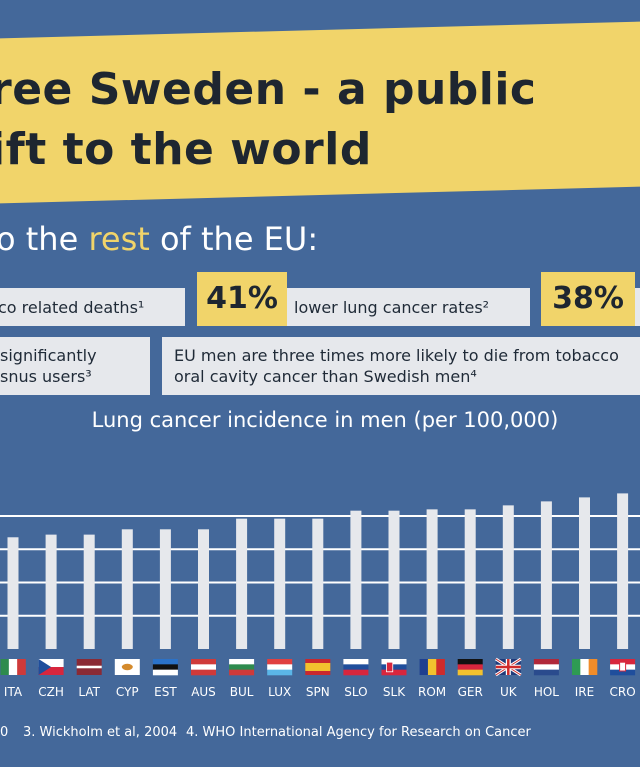  I want to click on flag-icon-hol, so click(546, 667).